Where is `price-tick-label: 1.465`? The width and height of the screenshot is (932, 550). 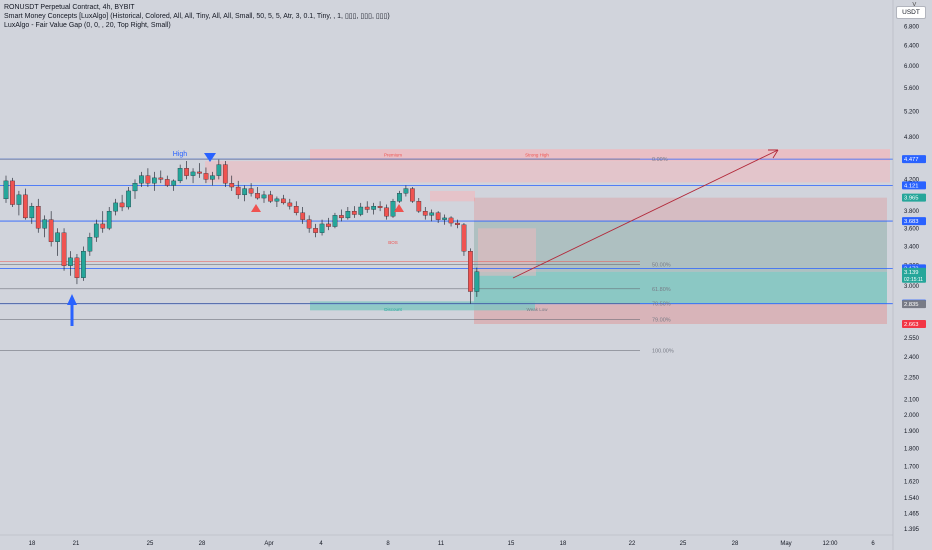
price-tick-label: 1.465 is located at coordinates (912, 515).